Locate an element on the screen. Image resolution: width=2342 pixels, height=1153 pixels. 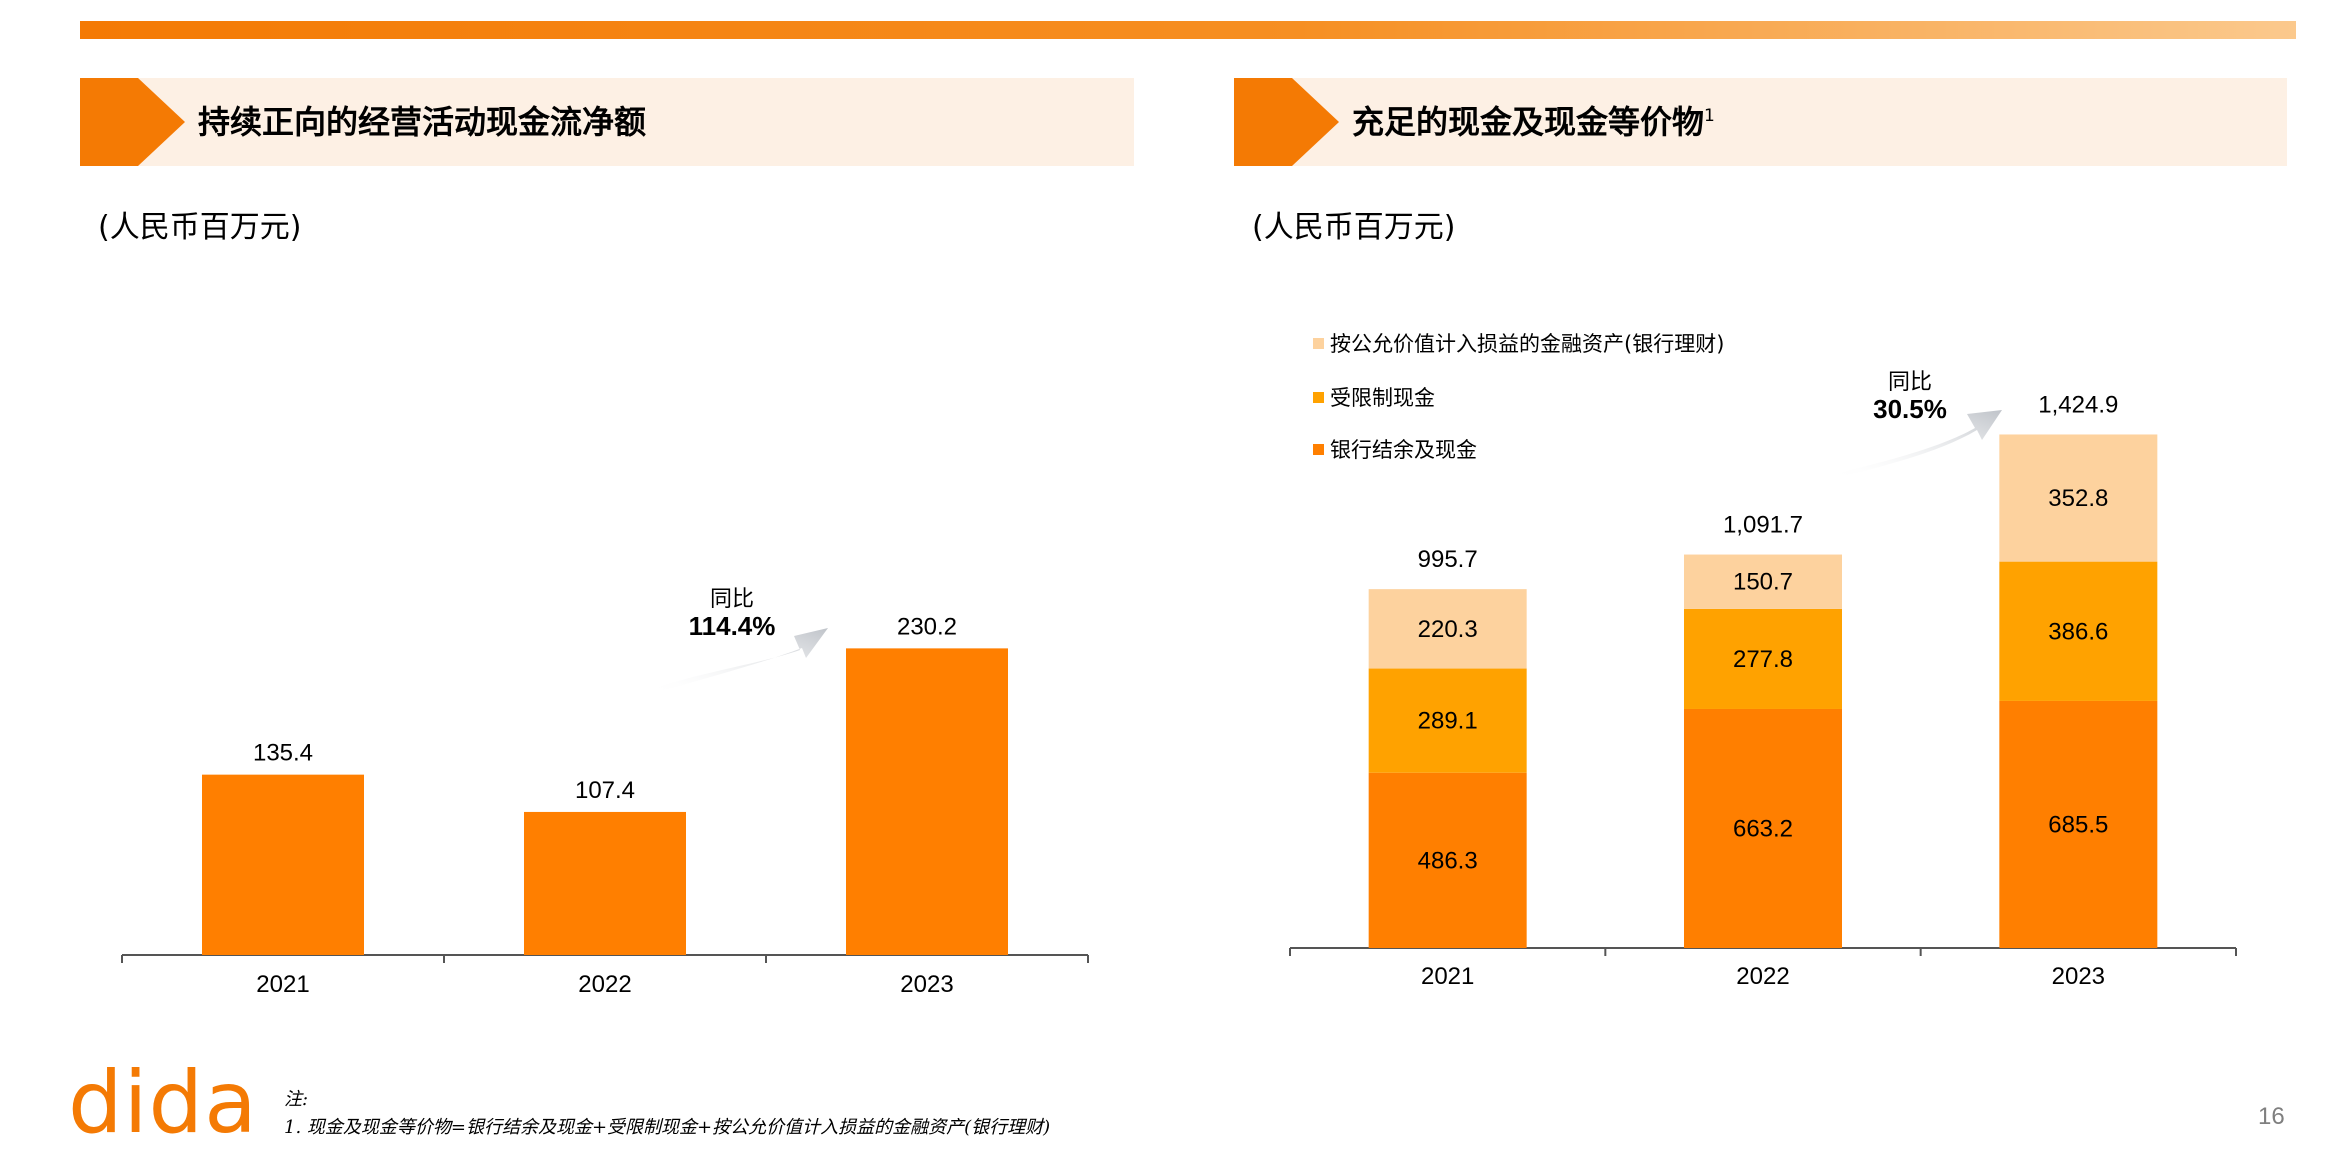
right-bar-bank-cash-2022 is located at coordinates (1763, 828).